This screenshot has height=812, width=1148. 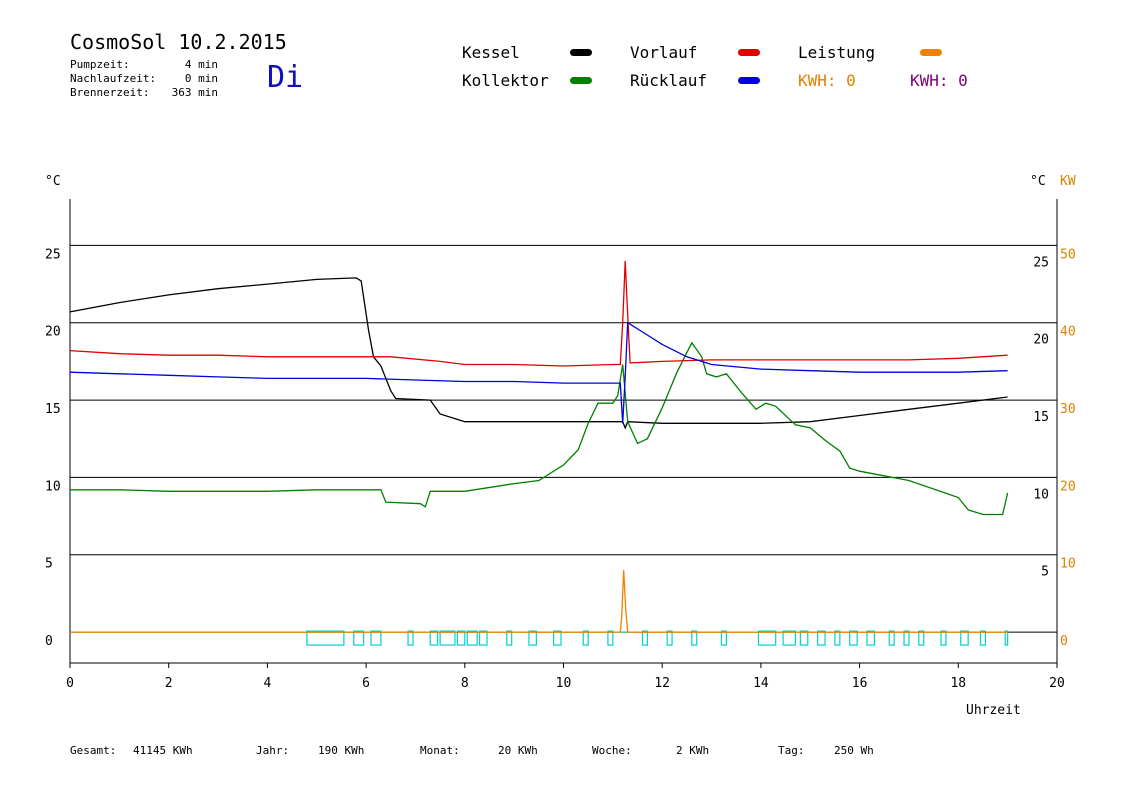 What do you see at coordinates (440, 750) in the screenshot?
I see `footer-label-monat: Monat:` at bounding box center [440, 750].